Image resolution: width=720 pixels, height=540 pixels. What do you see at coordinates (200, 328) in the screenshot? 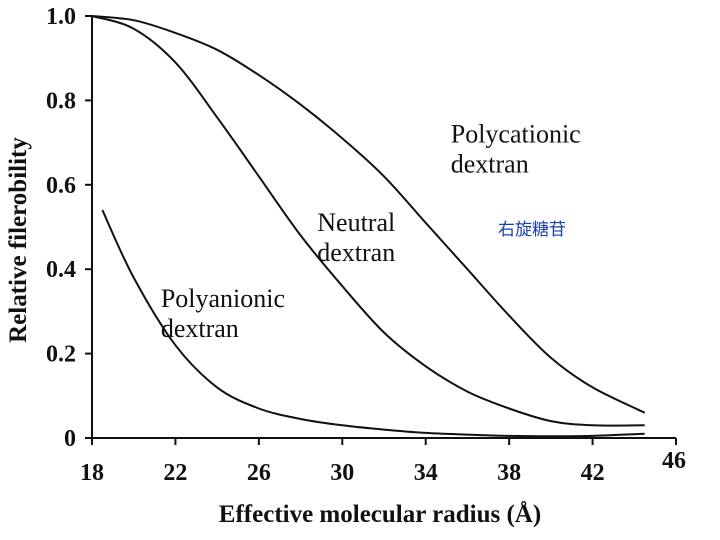
I see `series-label-polyanionic-dextran-2: dextran` at bounding box center [200, 328].